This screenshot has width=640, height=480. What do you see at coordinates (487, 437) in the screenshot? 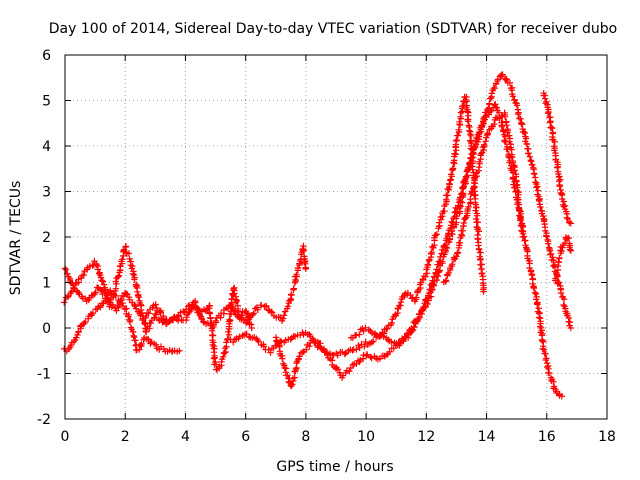
I see `x-tick-label: 14` at bounding box center [487, 437].